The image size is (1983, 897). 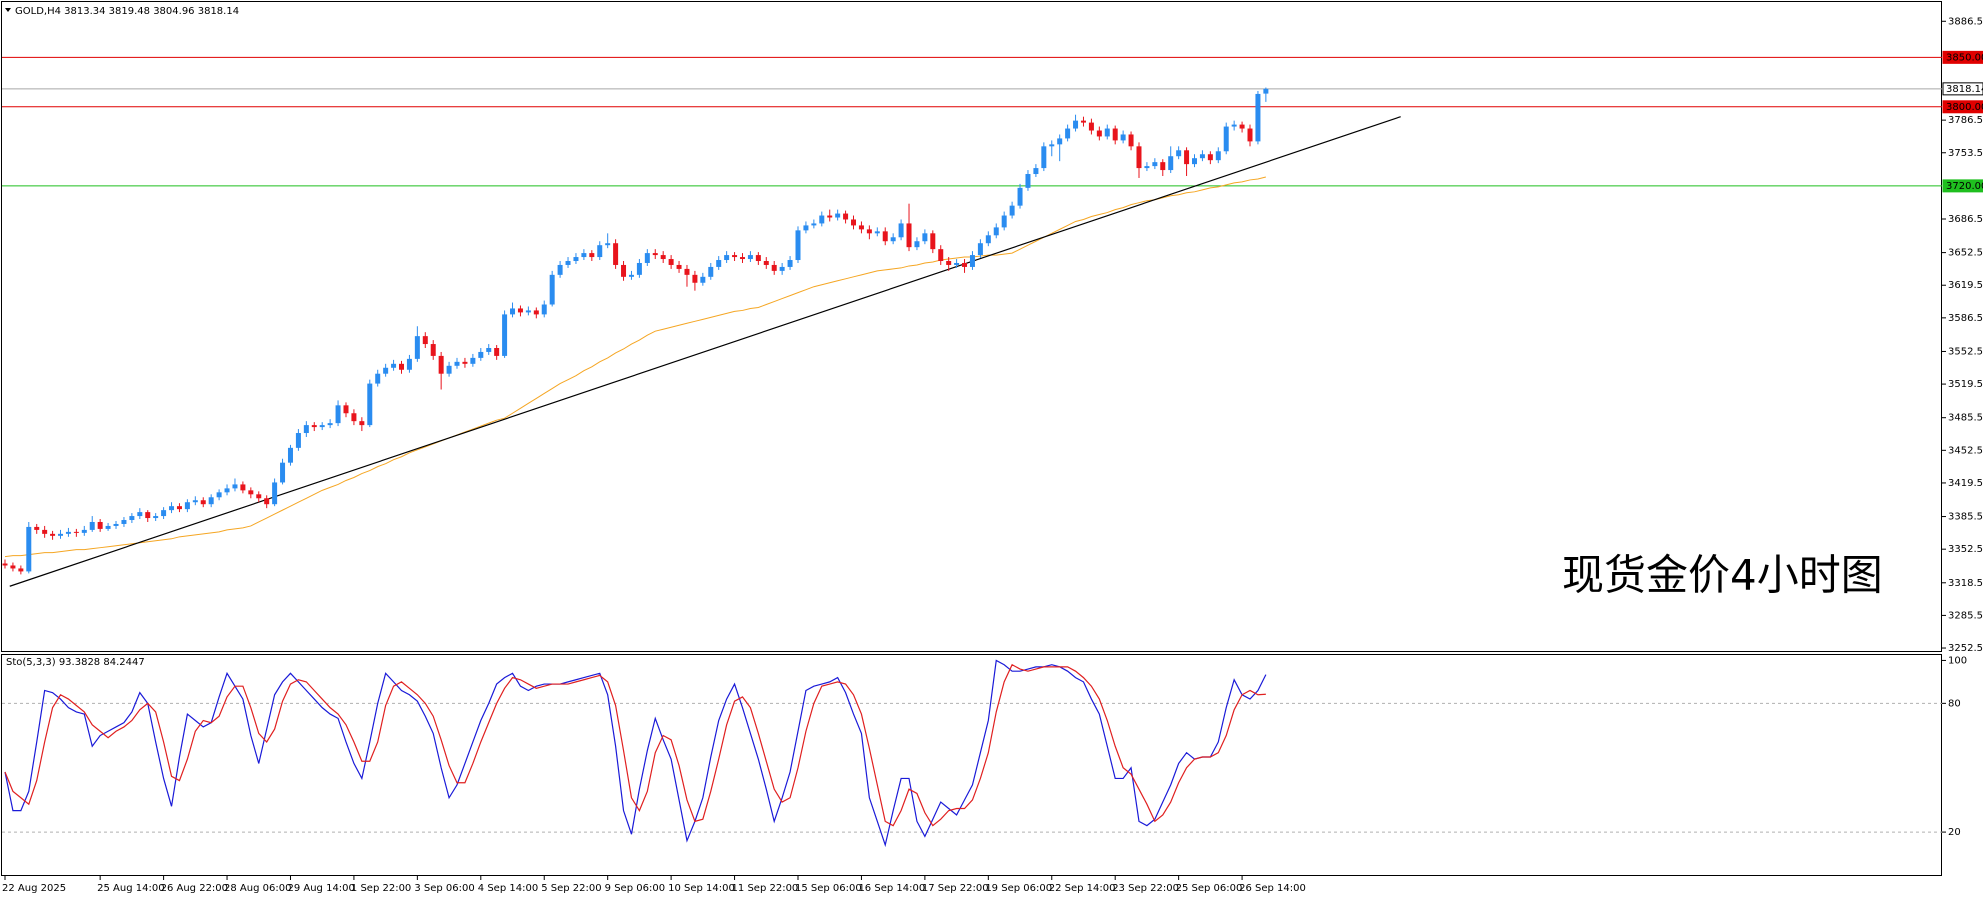 What do you see at coordinates (257, 888) in the screenshot?
I see `x-tick-label: 28 Aug 06:00` at bounding box center [257, 888].